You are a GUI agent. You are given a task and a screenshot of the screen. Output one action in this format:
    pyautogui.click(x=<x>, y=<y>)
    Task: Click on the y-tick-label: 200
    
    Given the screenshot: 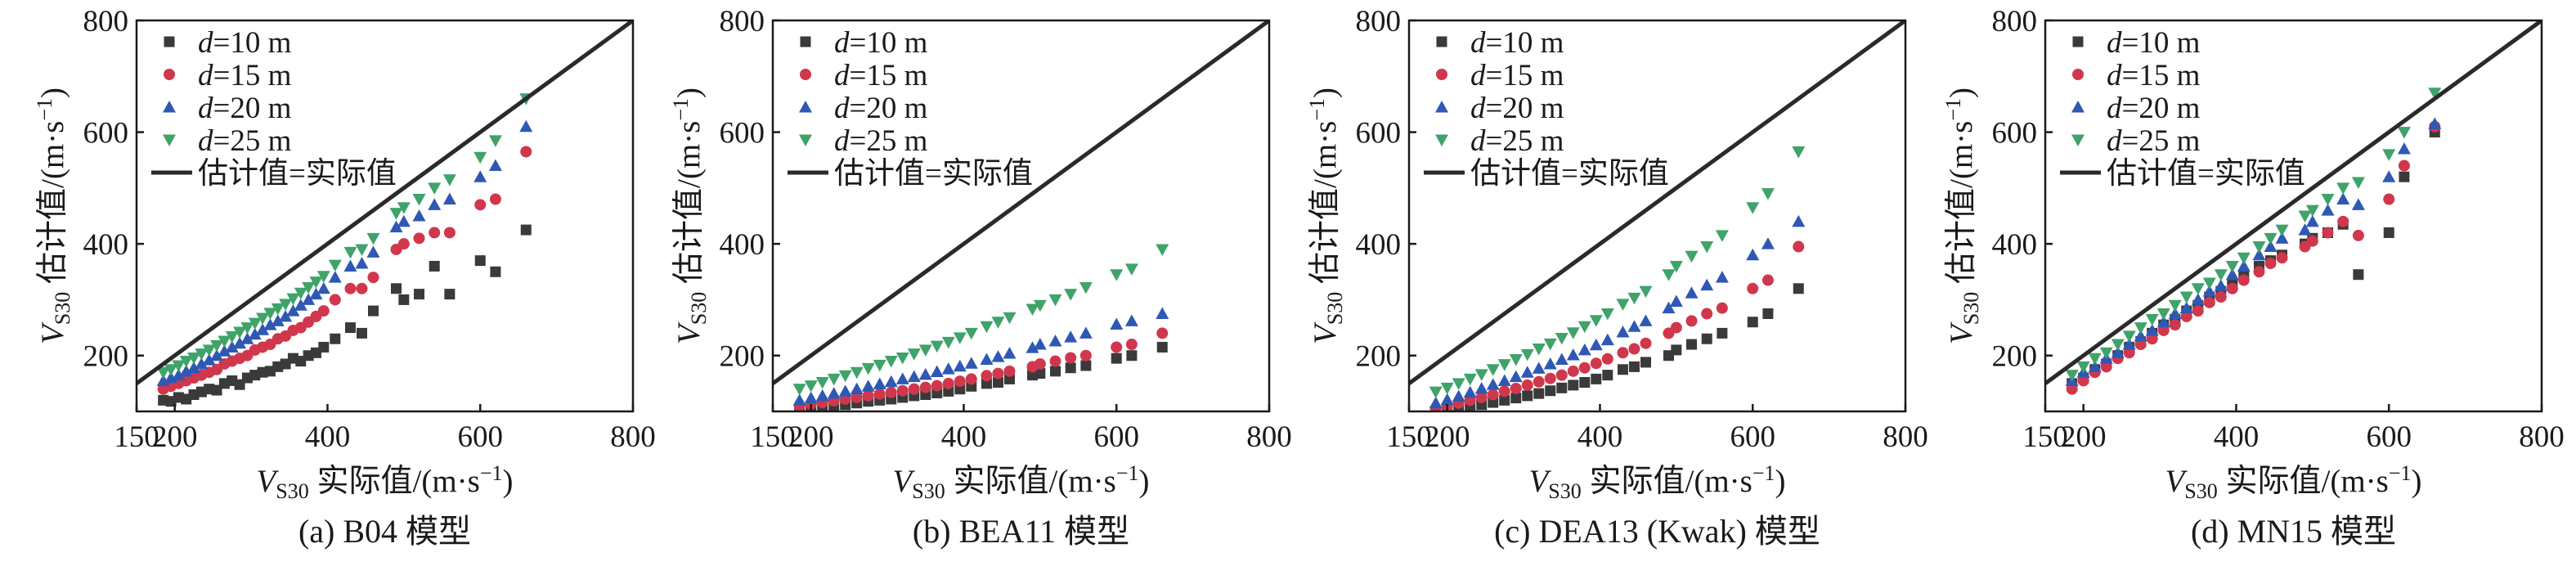 What is the action you would take?
    pyautogui.click(x=106, y=357)
    